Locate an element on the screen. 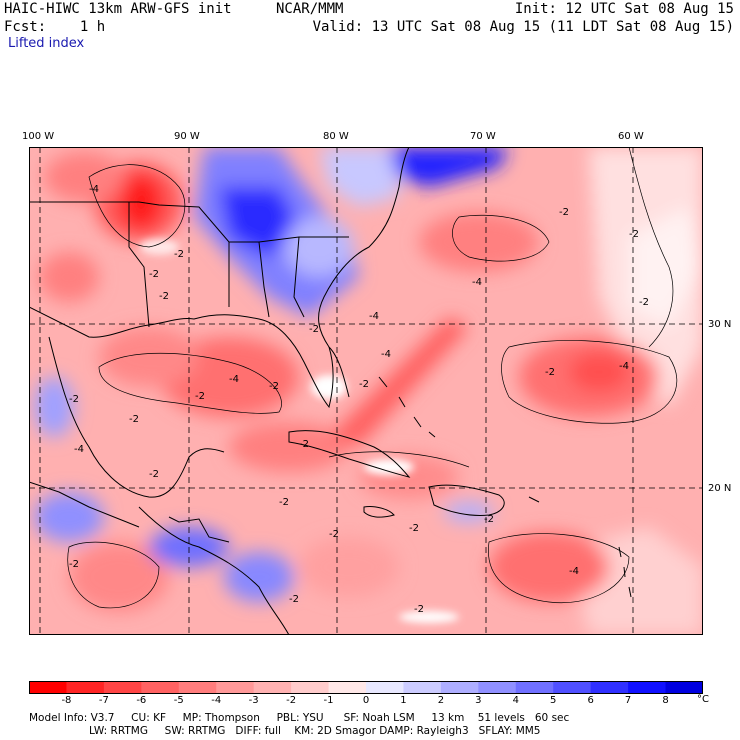 The image size is (740, 740). colorbar-unit: °C is located at coordinates (703, 699).